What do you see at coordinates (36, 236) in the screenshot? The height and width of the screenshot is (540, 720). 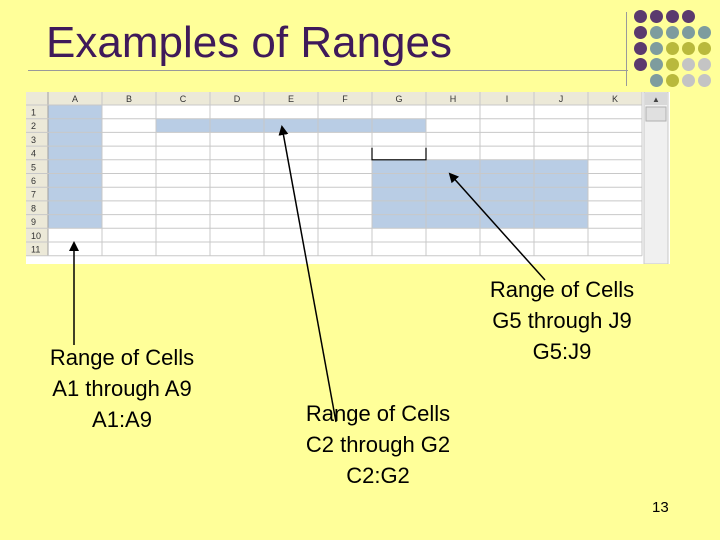 I see `row-header-10: 10` at bounding box center [36, 236].